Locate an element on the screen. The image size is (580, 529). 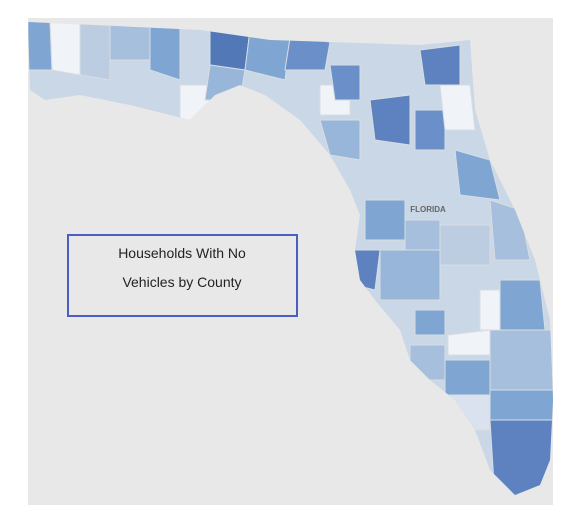
legend-box is located at coordinates (182, 275).